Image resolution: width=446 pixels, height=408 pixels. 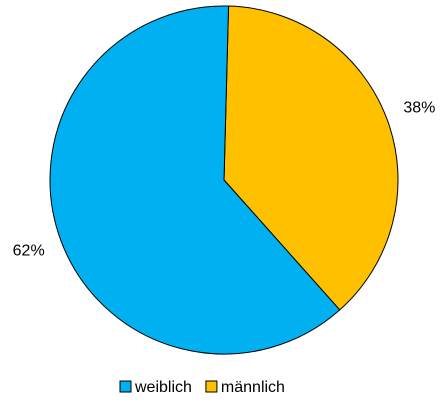 What do you see at coordinates (253, 387) in the screenshot?
I see `legend-label: männlich` at bounding box center [253, 387].